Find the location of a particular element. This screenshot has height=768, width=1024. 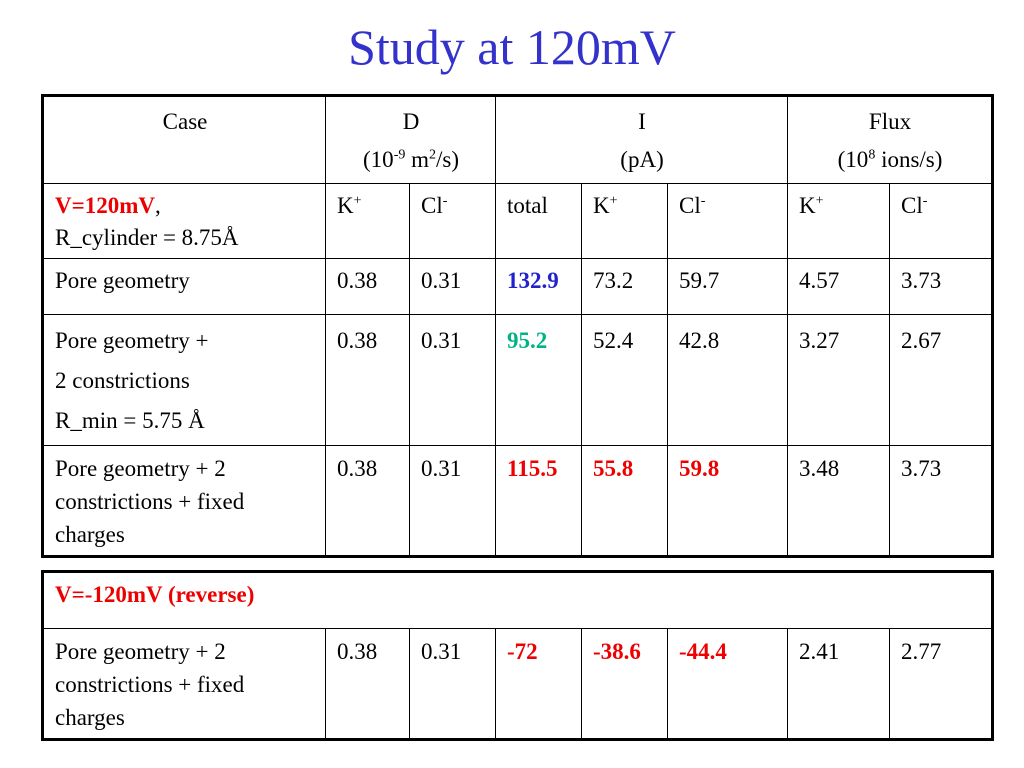

flux-cl-cell: 2.77 is located at coordinates (941, 684).